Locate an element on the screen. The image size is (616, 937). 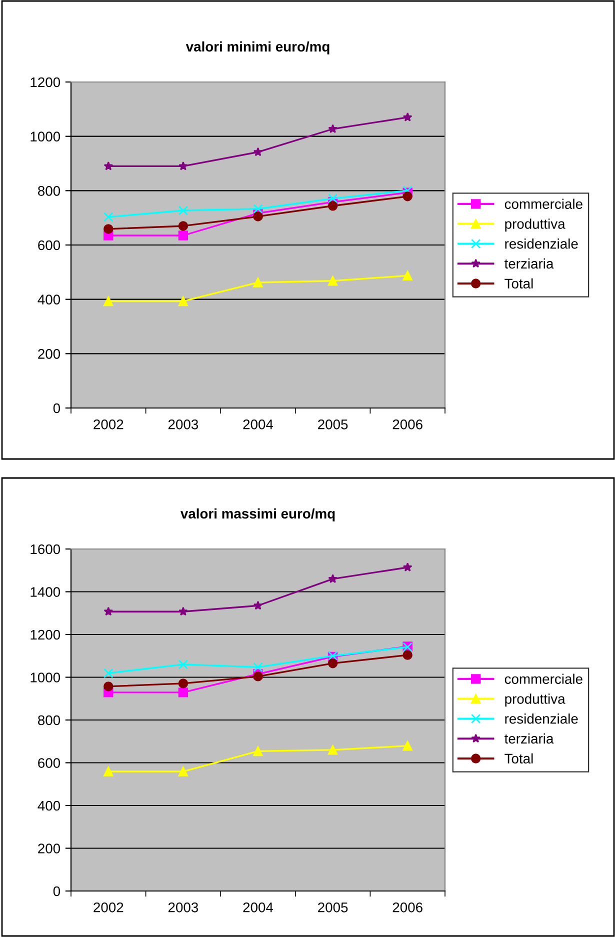
chart-title: valori minimi euro/mq is located at coordinates (258, 47).